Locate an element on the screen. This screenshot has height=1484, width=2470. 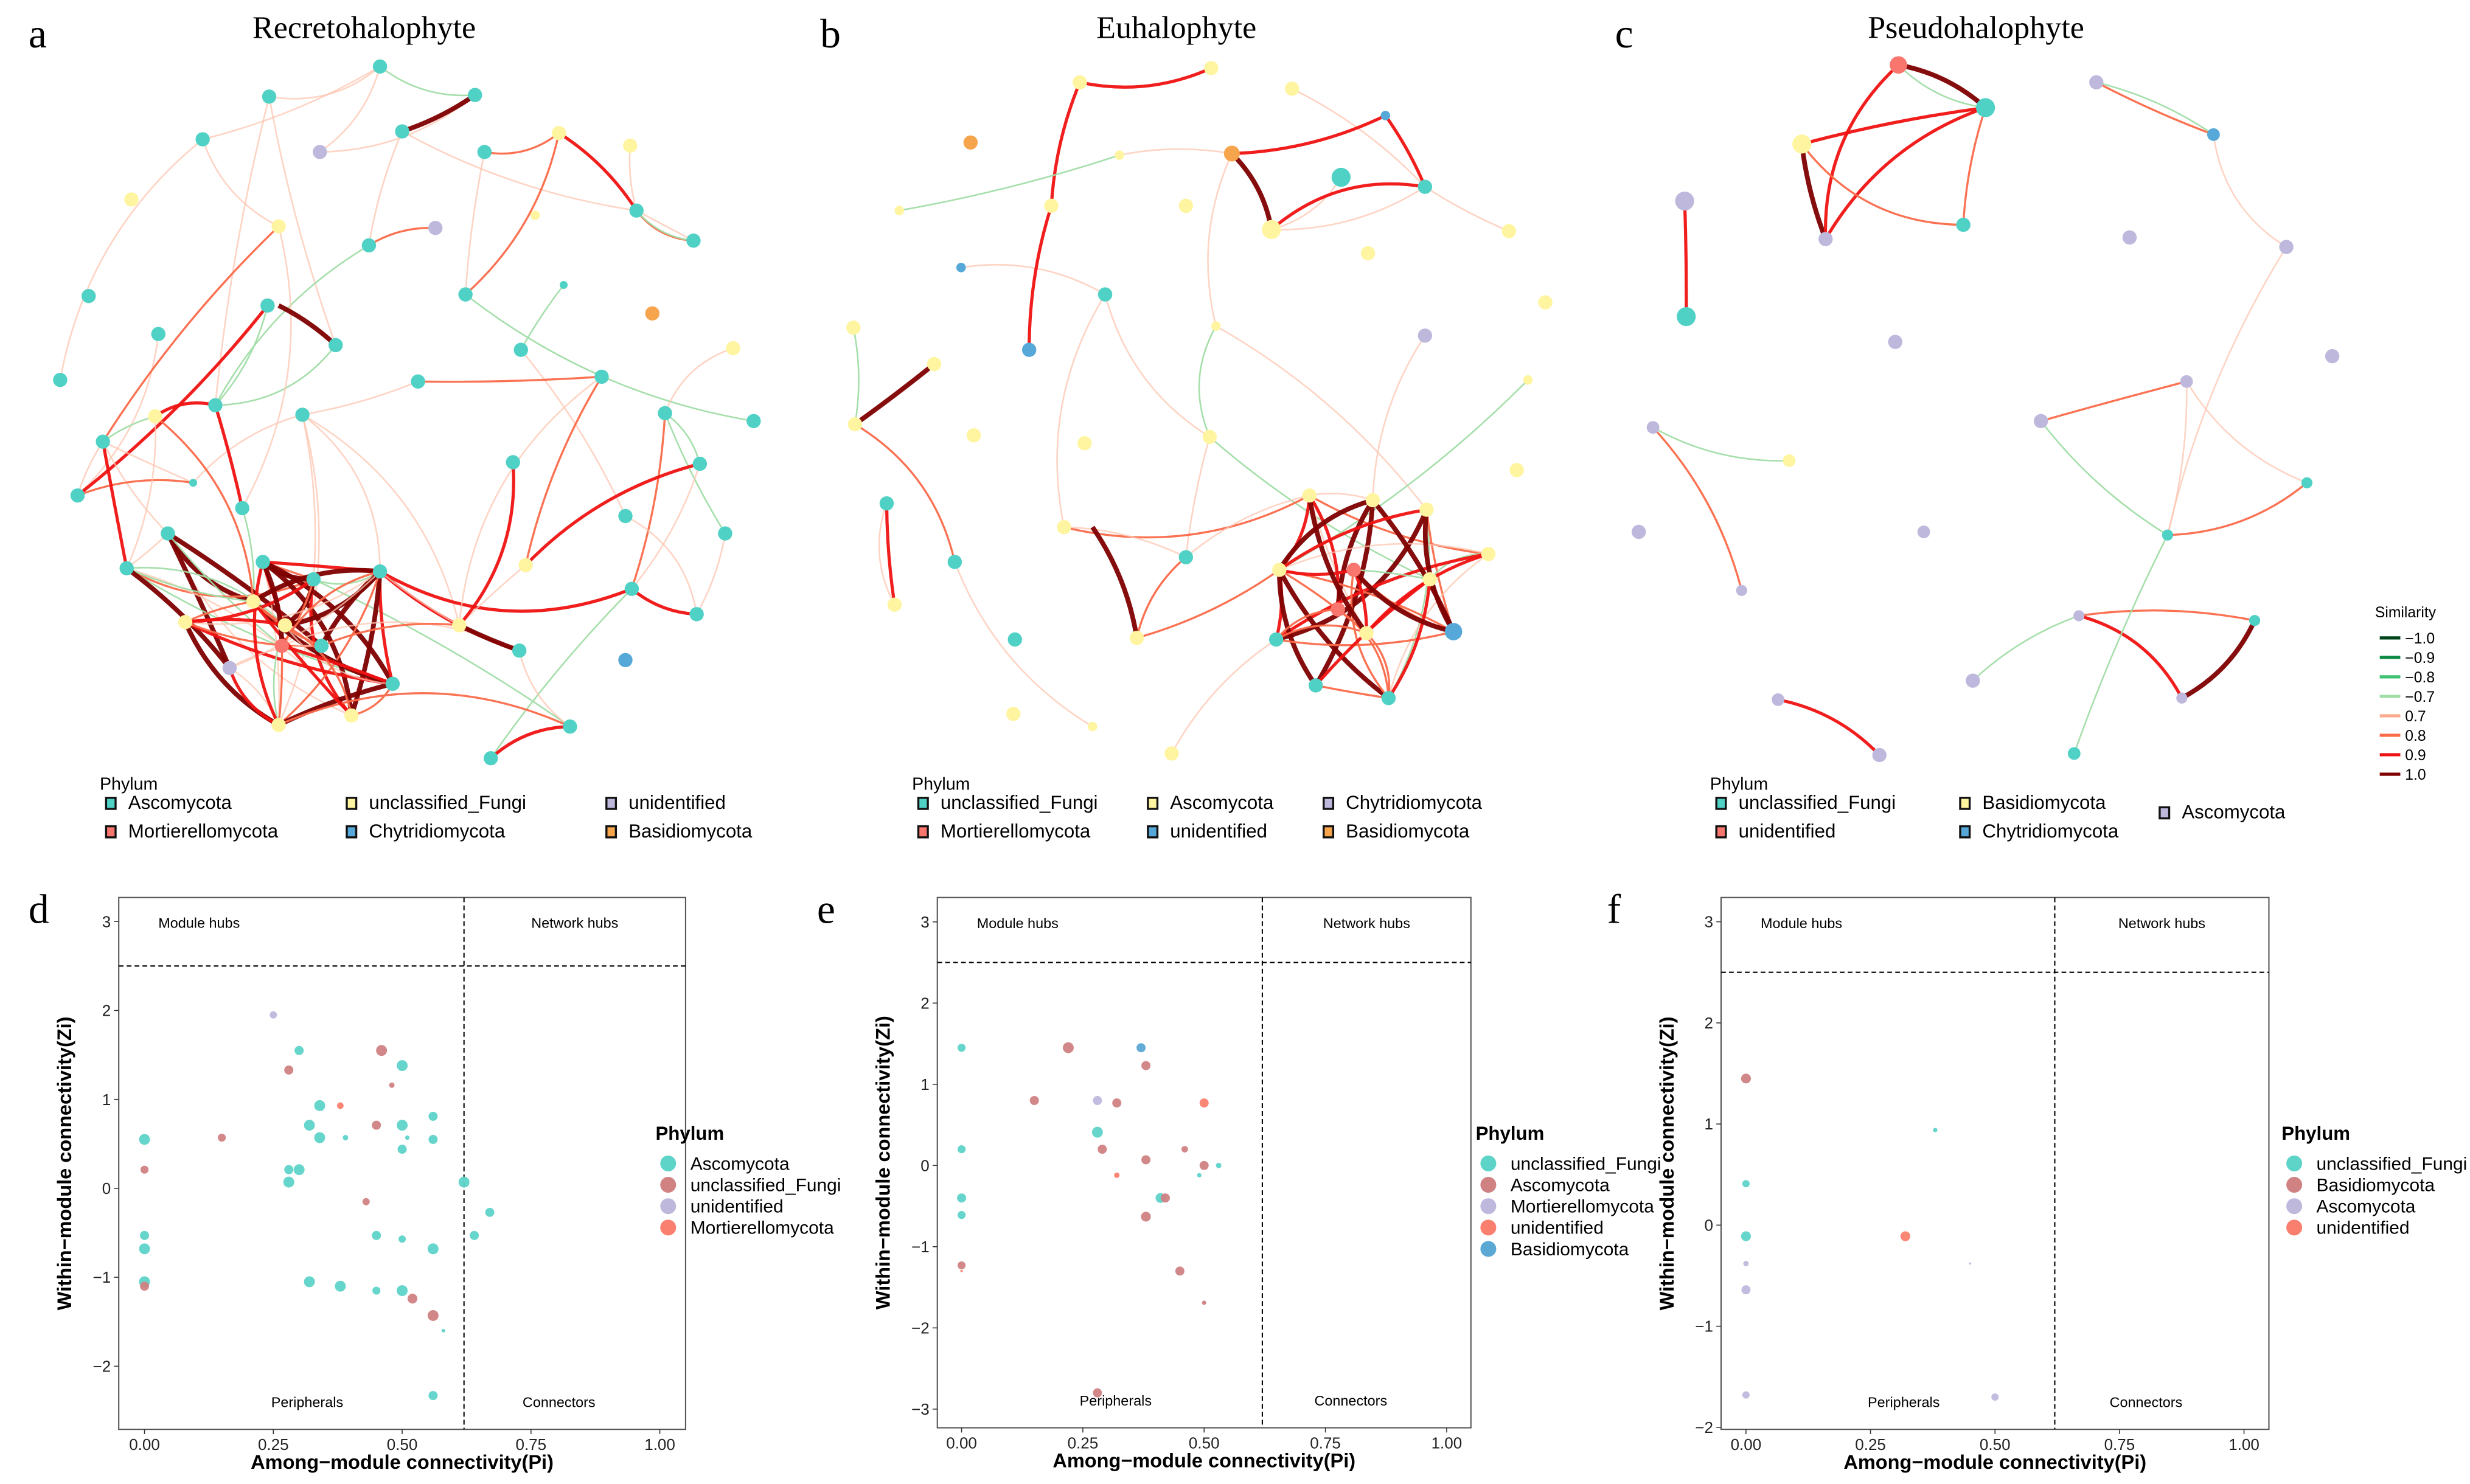
data-point-unidentified is located at coordinates (273, 1015).